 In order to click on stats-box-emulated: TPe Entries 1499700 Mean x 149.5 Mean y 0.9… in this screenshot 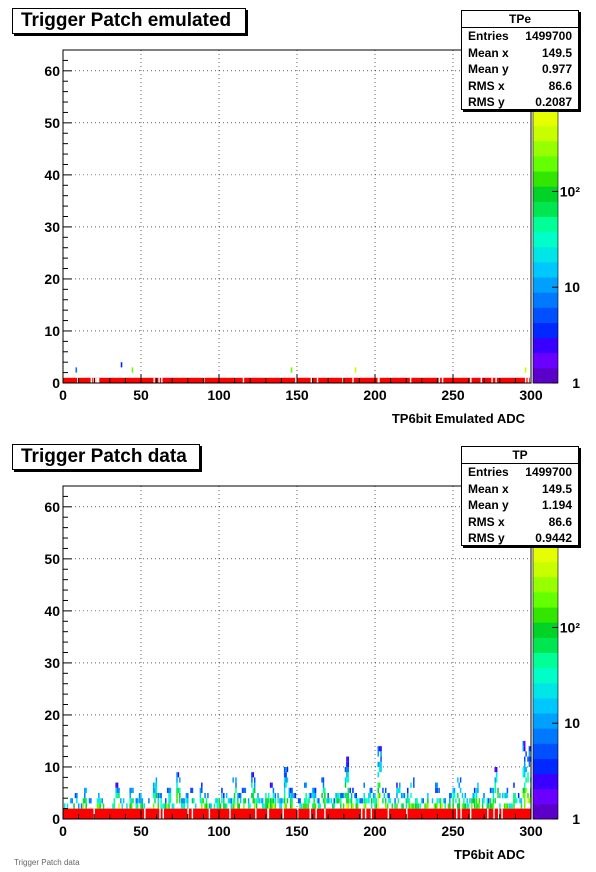, I will do `click(520, 60)`.